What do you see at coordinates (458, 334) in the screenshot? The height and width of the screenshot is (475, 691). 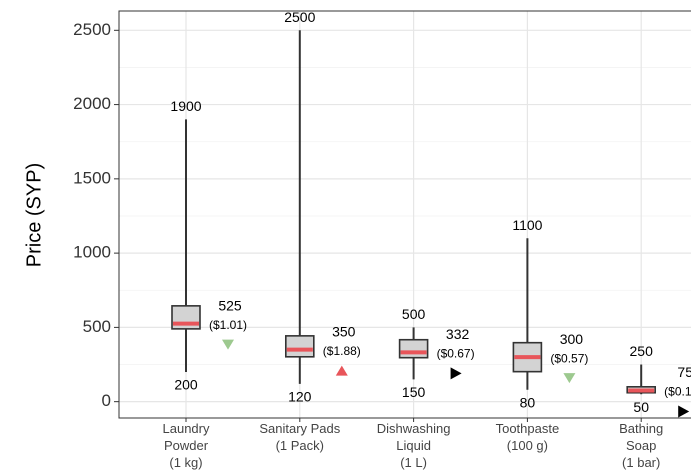 I see `median-label: 332` at bounding box center [458, 334].